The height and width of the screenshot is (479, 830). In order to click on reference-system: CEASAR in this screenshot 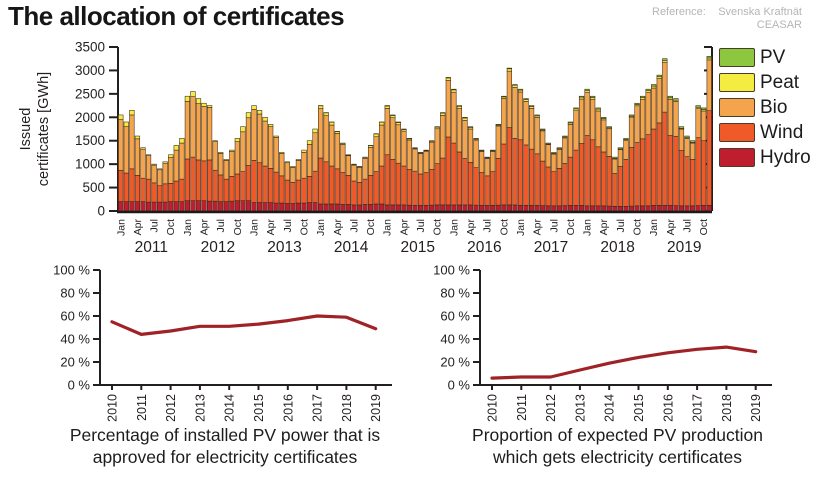, I will do `click(779, 25)`.